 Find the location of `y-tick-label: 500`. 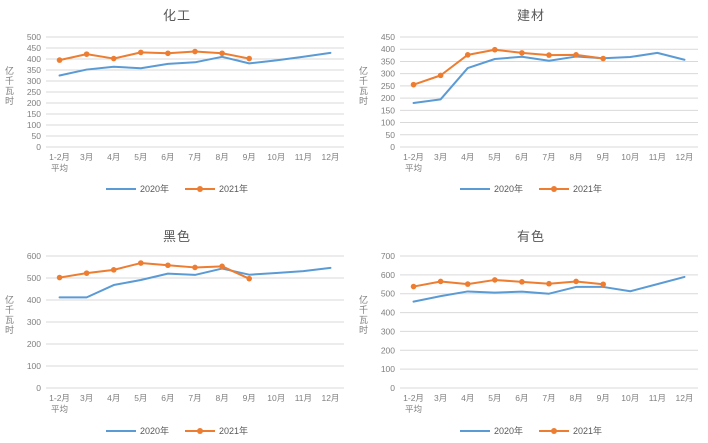

y-tick-label: 500 is located at coordinates (34, 278).